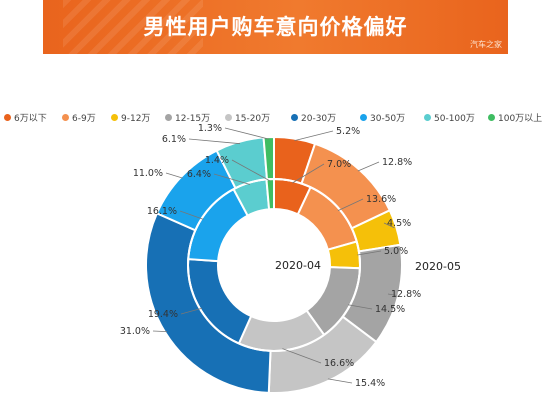 This screenshot has height=400, width=551. Describe the element at coordinates (298, 265) in the screenshot. I see `inner-series-label: 2020-04` at that location.